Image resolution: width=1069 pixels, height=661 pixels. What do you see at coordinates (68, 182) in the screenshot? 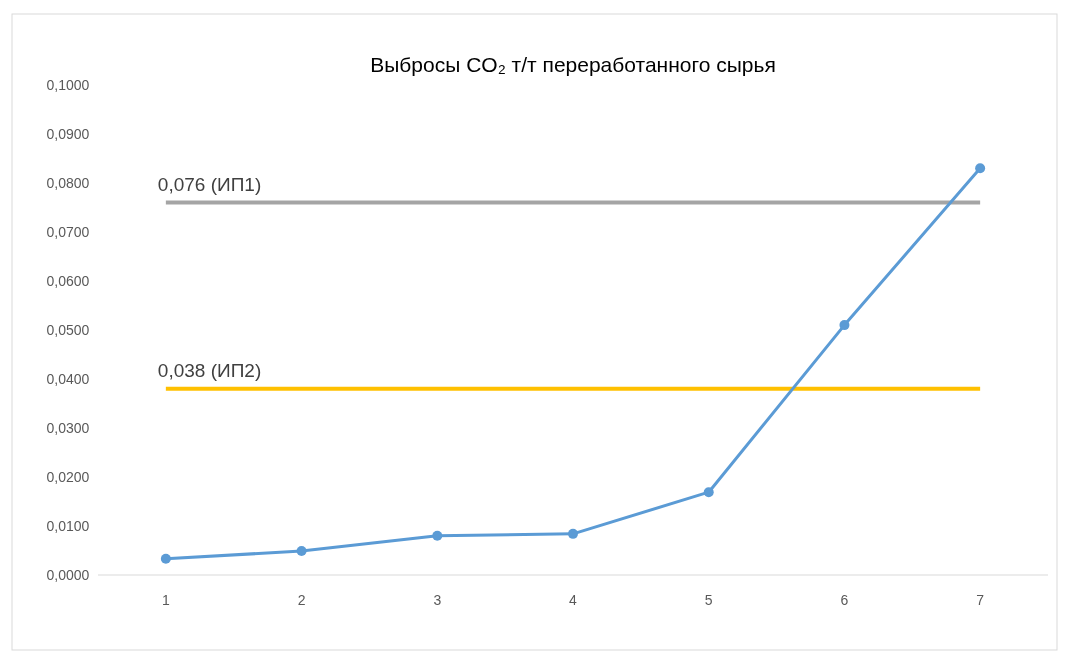
I see `y-tick-label: 0,0800` at bounding box center [68, 182].